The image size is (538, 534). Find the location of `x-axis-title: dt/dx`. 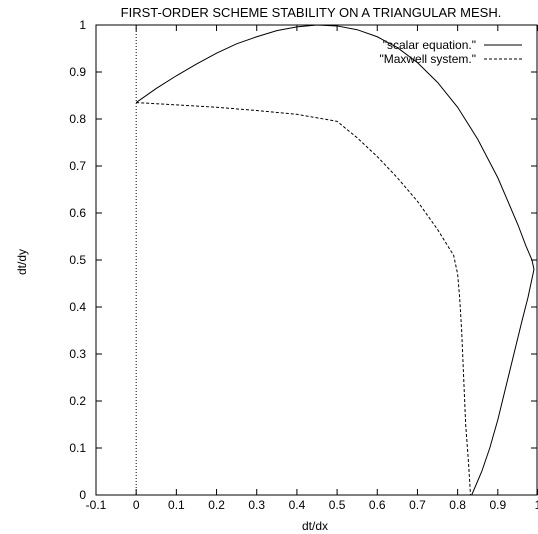

x-axis-title: dt/dx is located at coordinates (315, 526).